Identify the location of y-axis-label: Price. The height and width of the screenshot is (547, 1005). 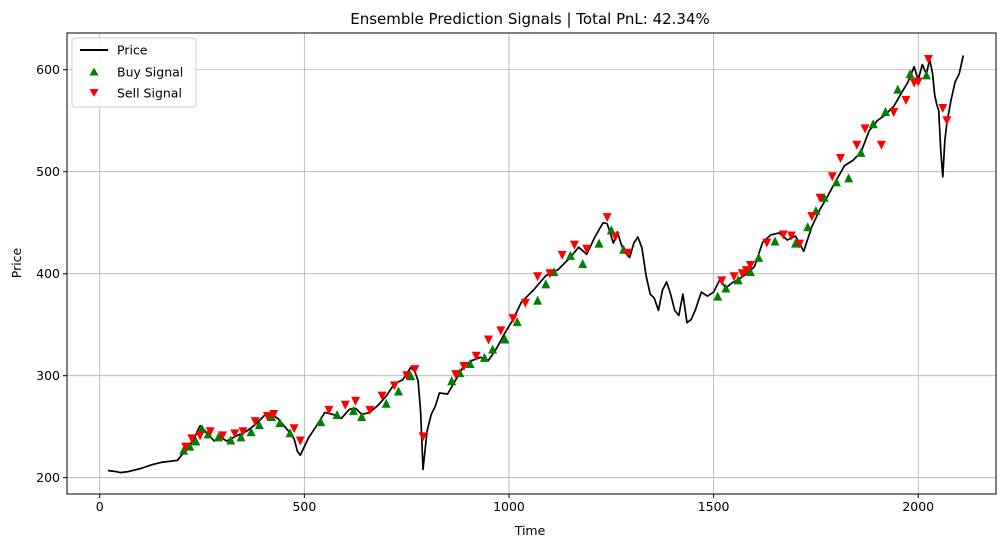
(16, 262).